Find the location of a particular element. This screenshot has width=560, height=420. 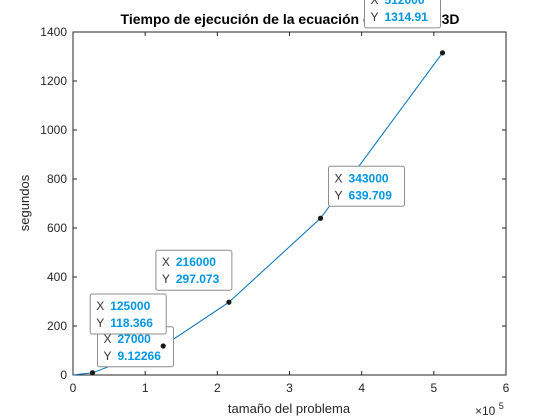

y-axis-label: segundos is located at coordinates (24, 202).